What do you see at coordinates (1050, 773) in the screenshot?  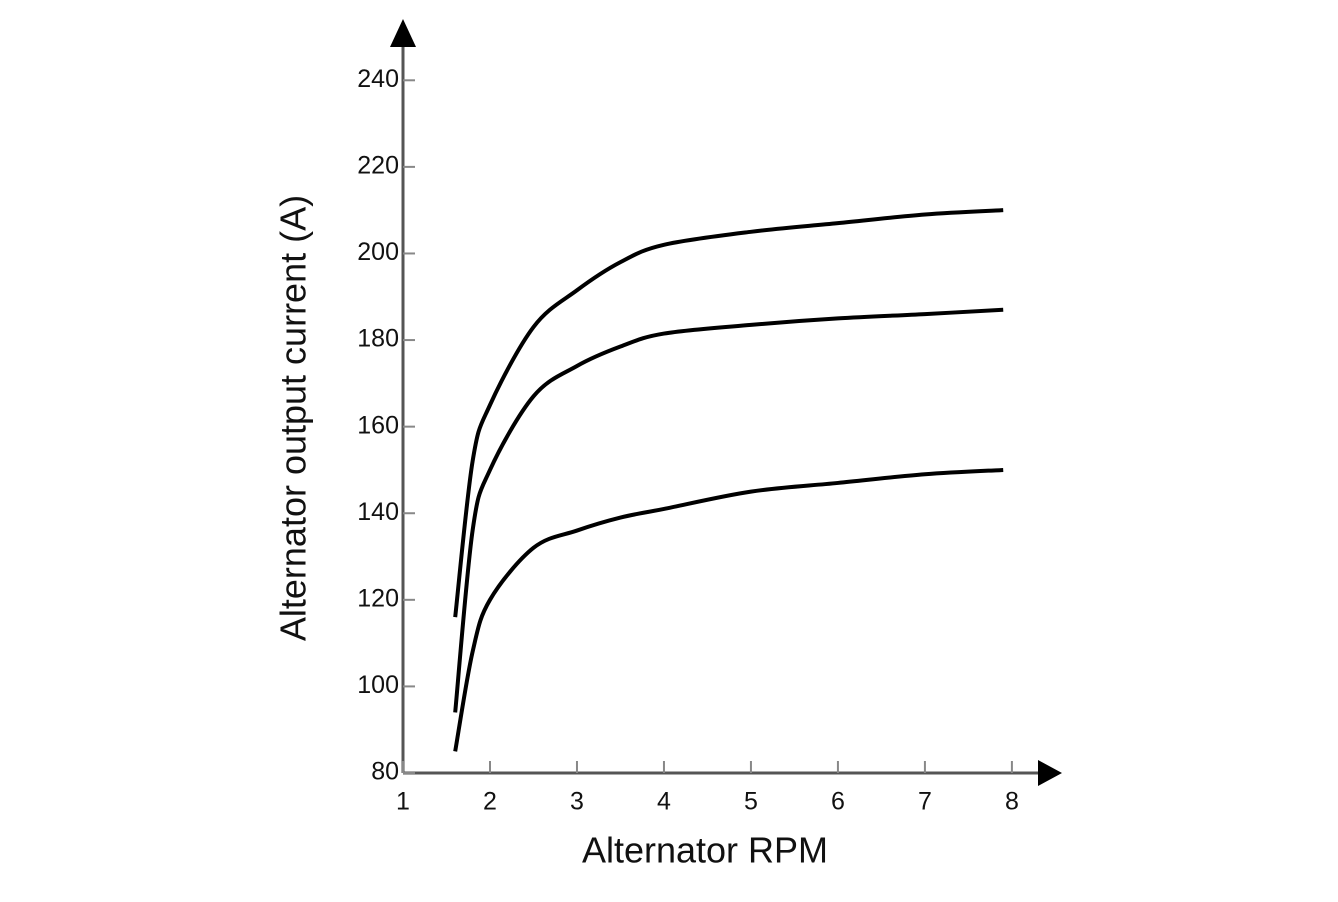 I see `x-axis-arrow` at bounding box center [1050, 773].